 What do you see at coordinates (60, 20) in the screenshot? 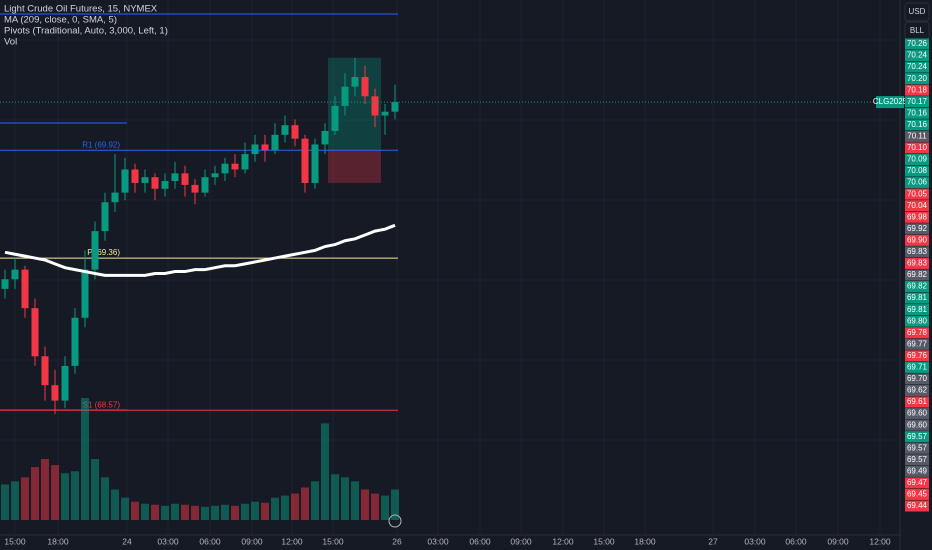
I see `legend-line: MA (209, close, 0, SMA, 5)` at bounding box center [60, 20].